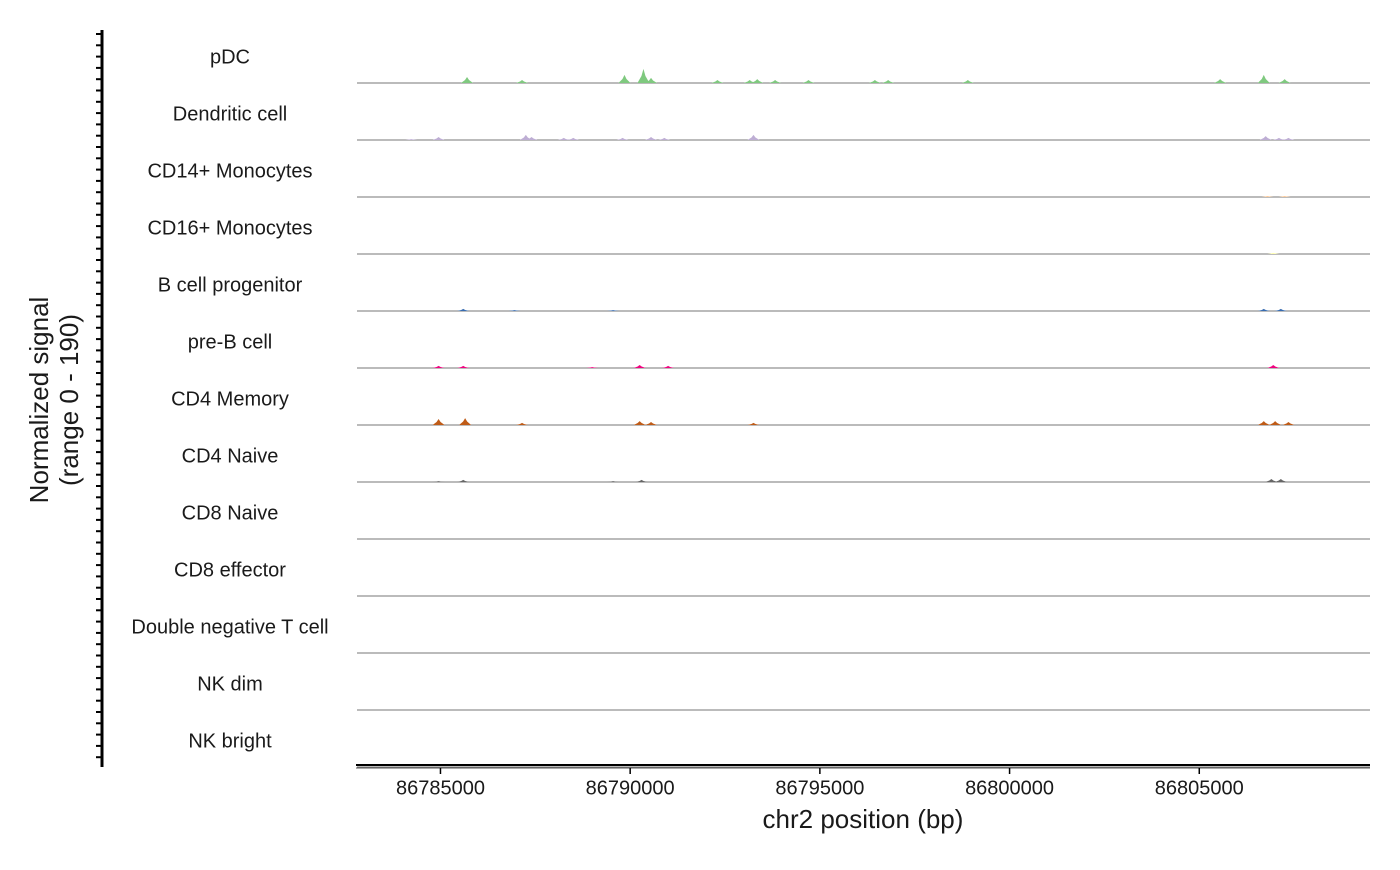  I want to click on x-tick-label: 86805000, so click(1199, 788).